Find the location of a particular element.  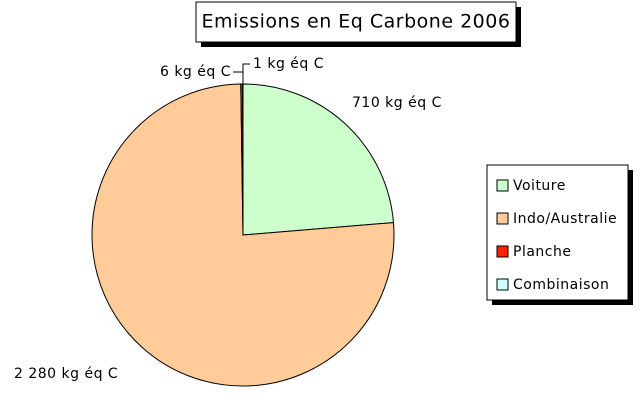

chart-title: Emissions en Eq Carbone 2006 is located at coordinates (356, 22).